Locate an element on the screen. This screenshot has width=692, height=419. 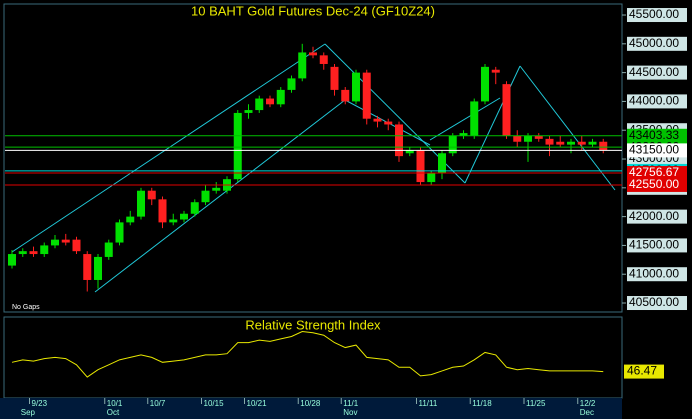
y-tick-label: 44000.00 is located at coordinates (654, 101).